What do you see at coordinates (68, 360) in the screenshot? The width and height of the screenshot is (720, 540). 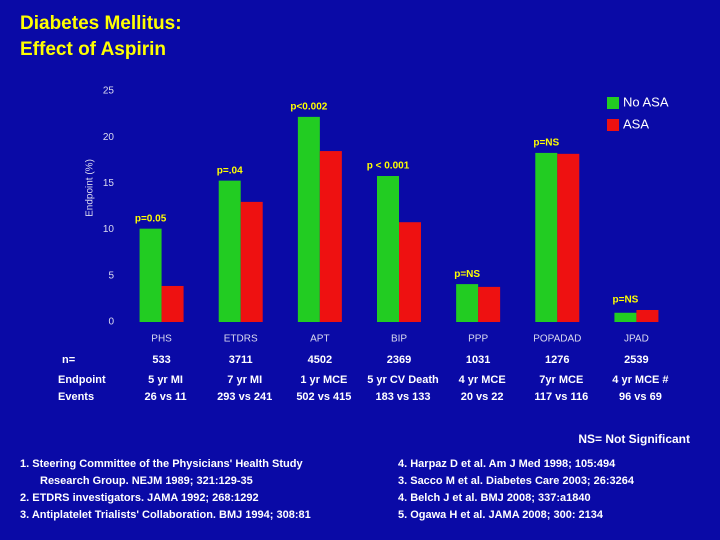 I see `row-label: n=` at bounding box center [68, 360].